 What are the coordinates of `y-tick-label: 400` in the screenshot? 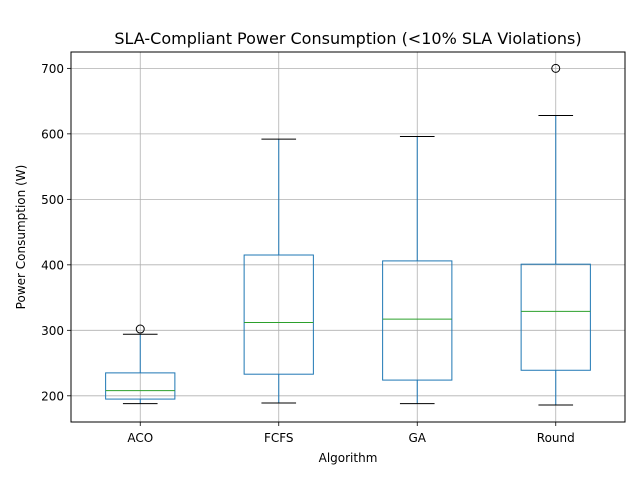 It's located at (52, 265).